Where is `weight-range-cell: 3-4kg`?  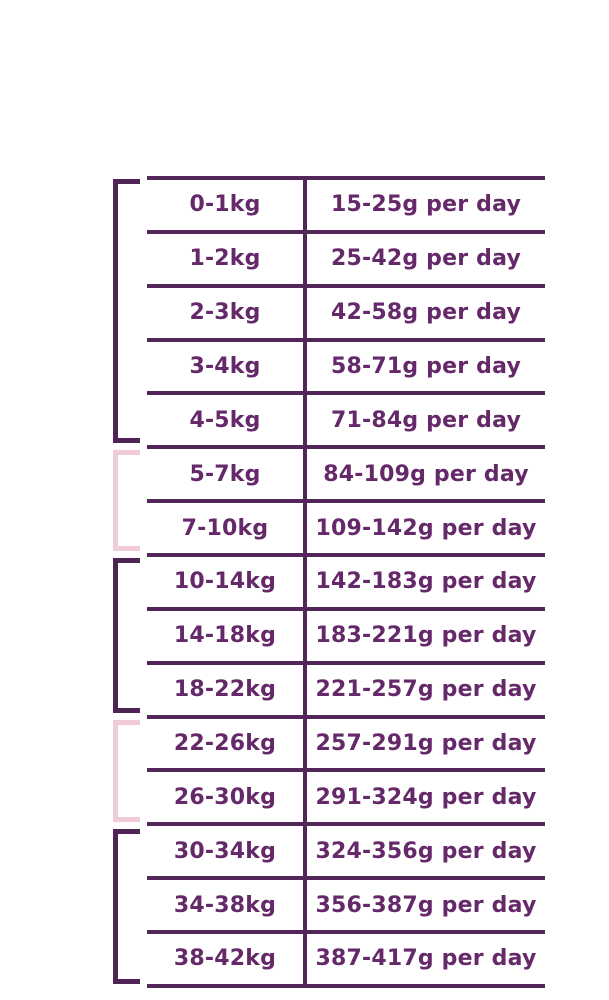 weight-range-cell: 3-4kg is located at coordinates (227, 366).